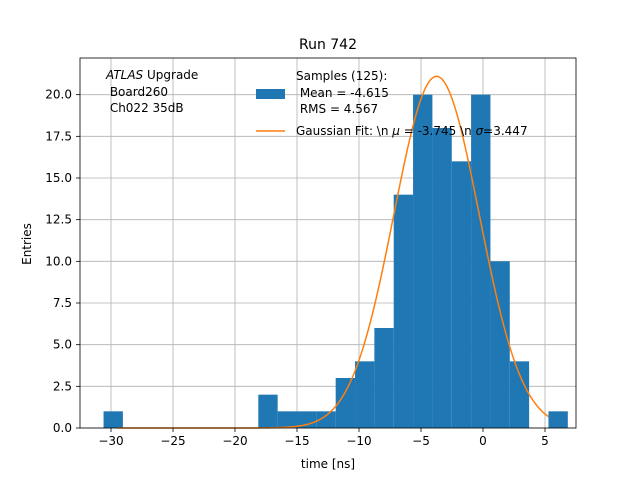 This screenshot has width=640, height=480. Describe the element at coordinates (58, 261) in the screenshot. I see `y-tick-label: 10.0` at that location.